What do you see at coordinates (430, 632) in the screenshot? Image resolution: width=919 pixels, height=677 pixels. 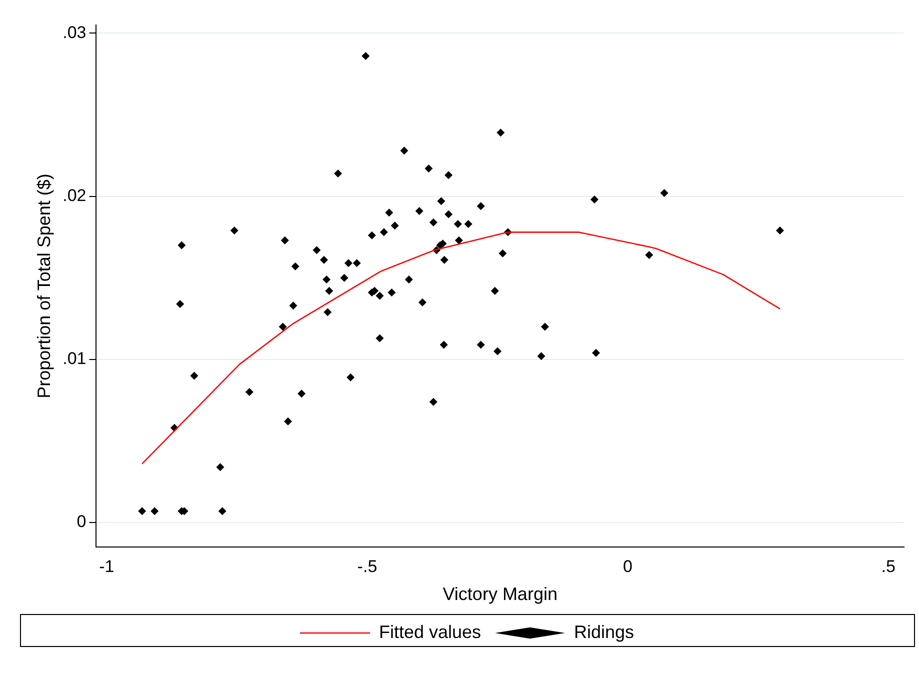 I see `legend-label: Fitted values` at bounding box center [430, 632].